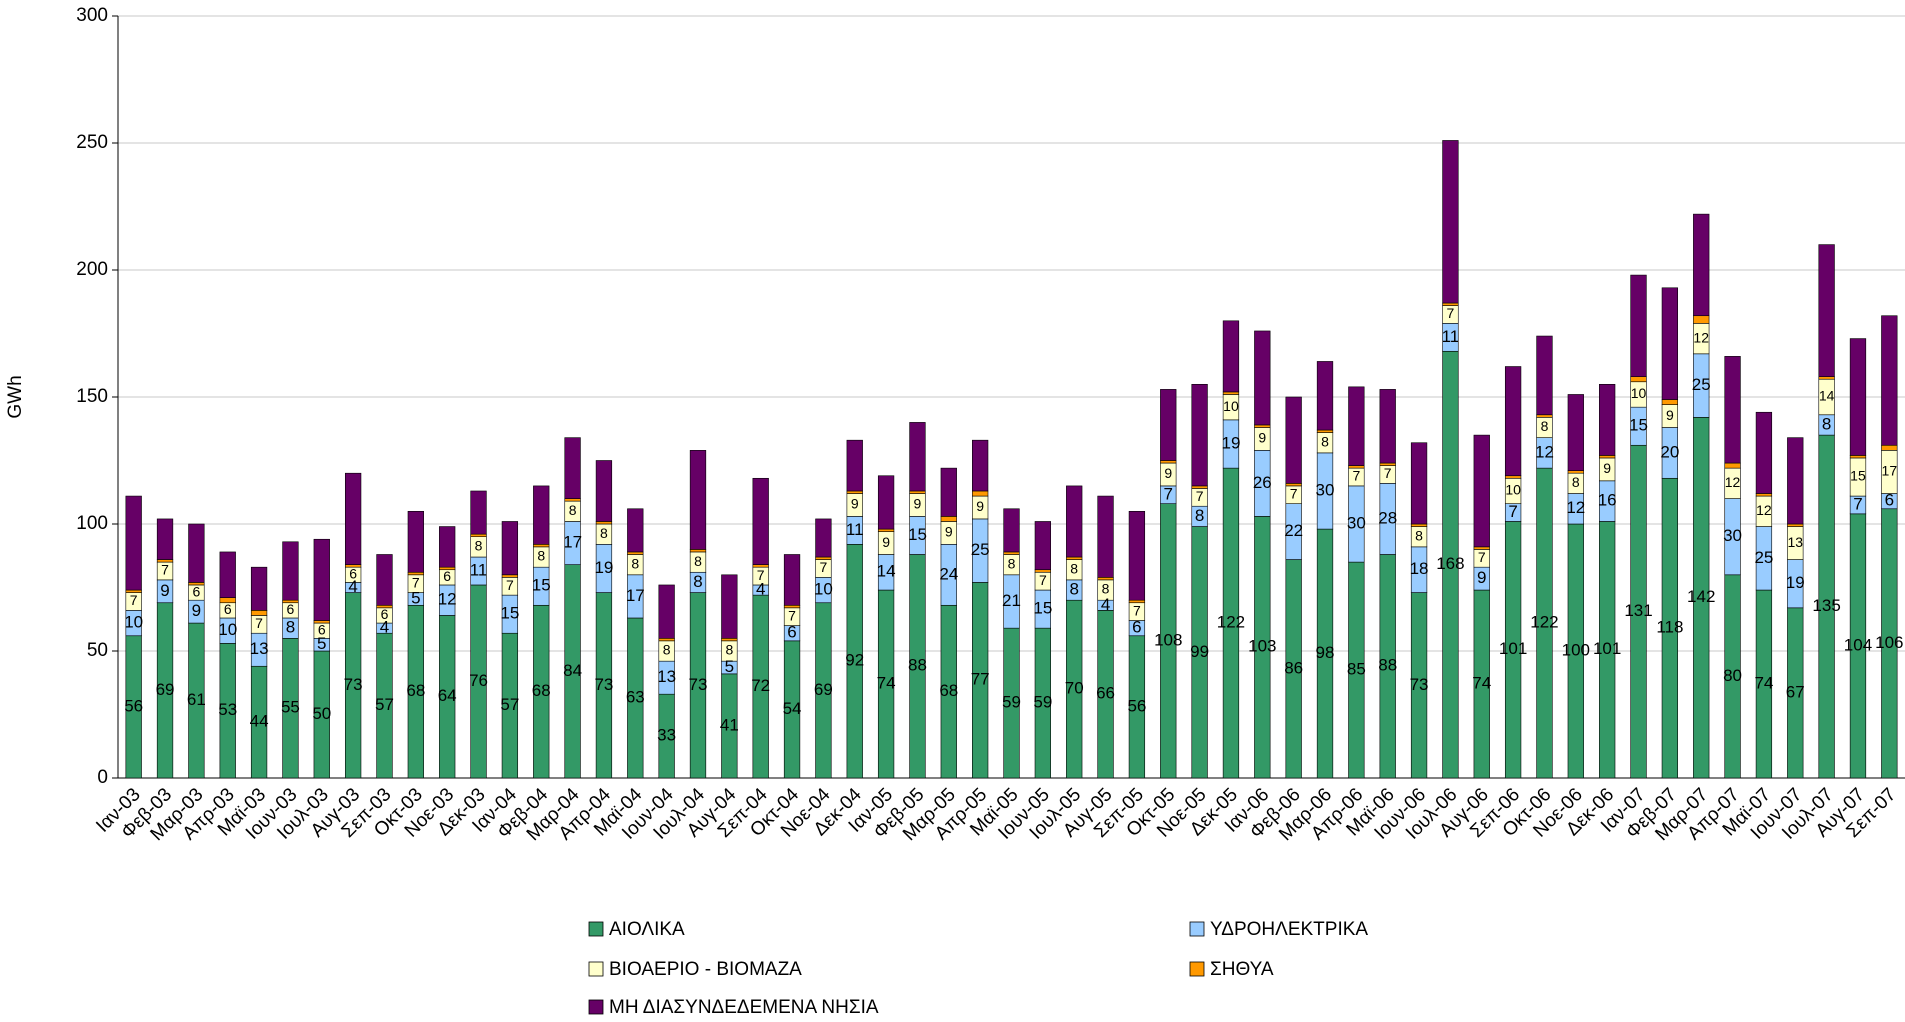 The height and width of the screenshot is (1022, 1905). I want to click on data-label: 16, so click(1607, 500).